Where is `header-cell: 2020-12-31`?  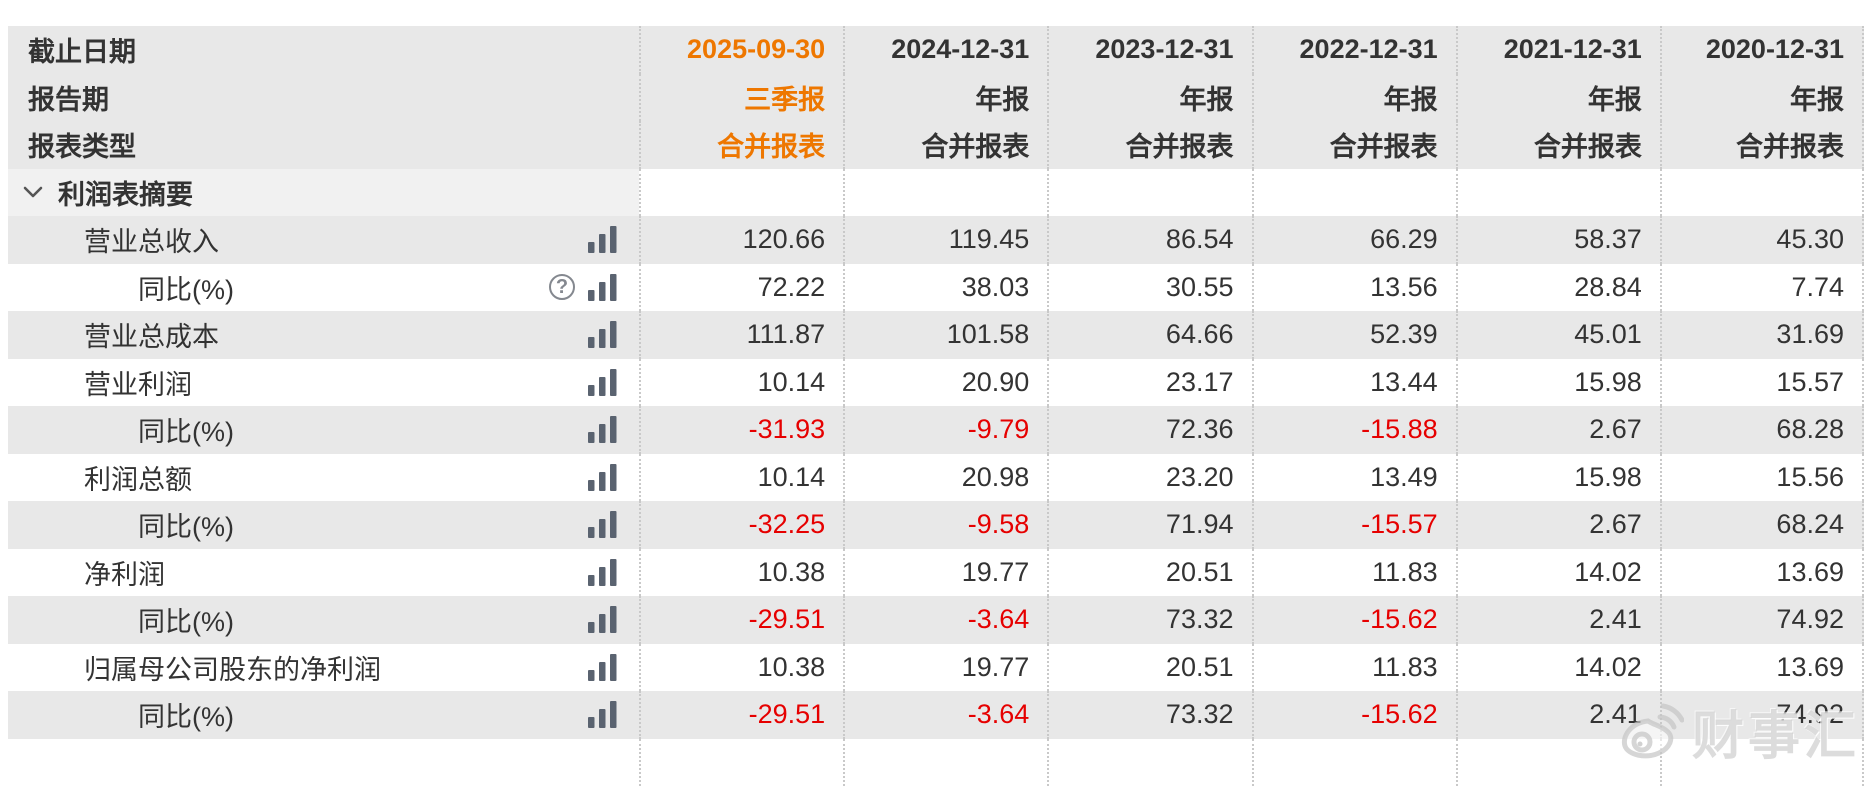 header-cell: 2020-12-31 is located at coordinates (1762, 50).